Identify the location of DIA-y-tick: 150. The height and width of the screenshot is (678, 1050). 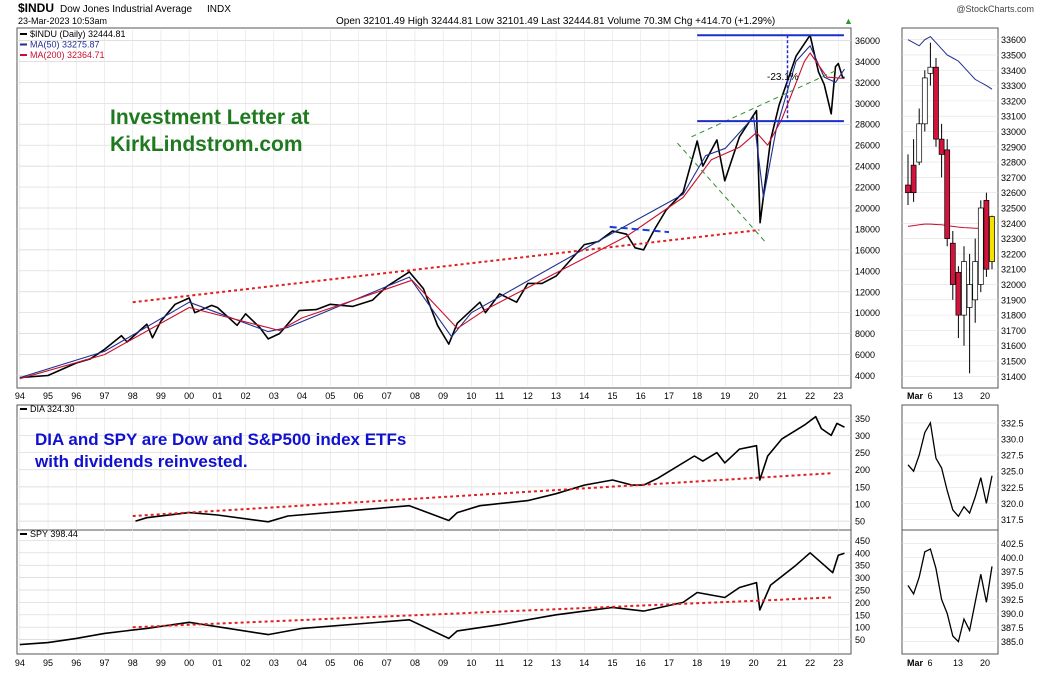
(862, 487).